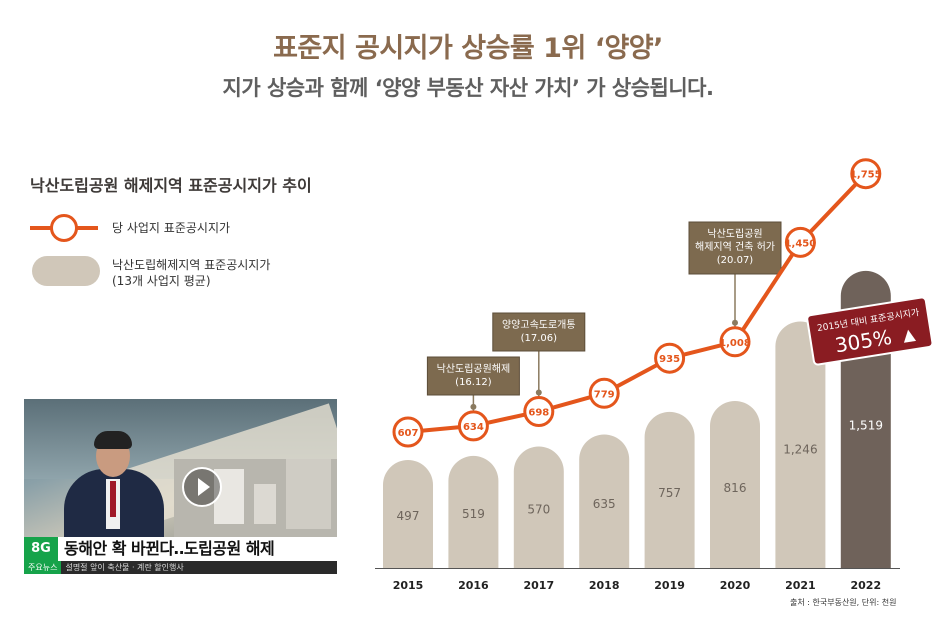 The image size is (936, 621). Describe the element at coordinates (735, 260) in the screenshot. I see `callout-text: (20.07)` at that location.